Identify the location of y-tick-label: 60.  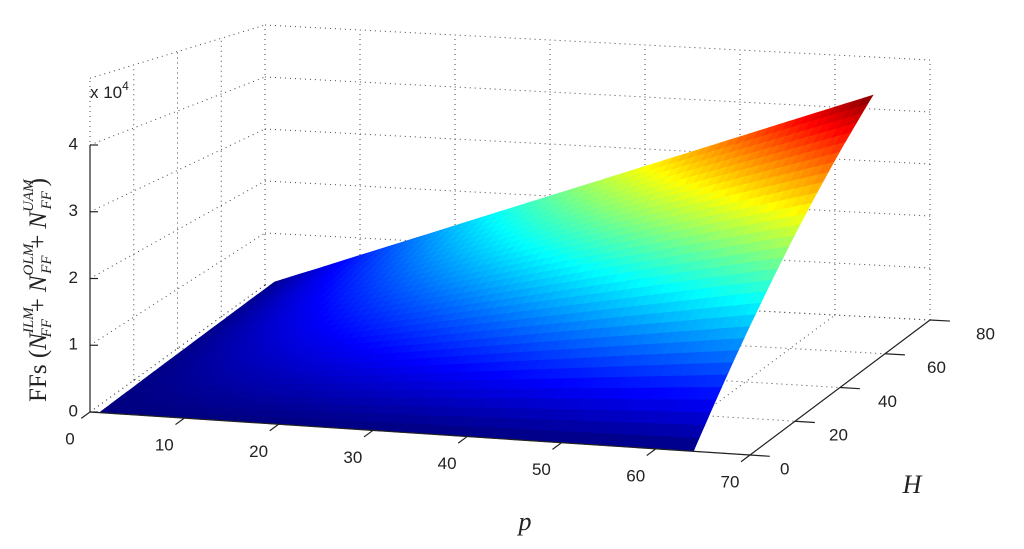
(936, 367).